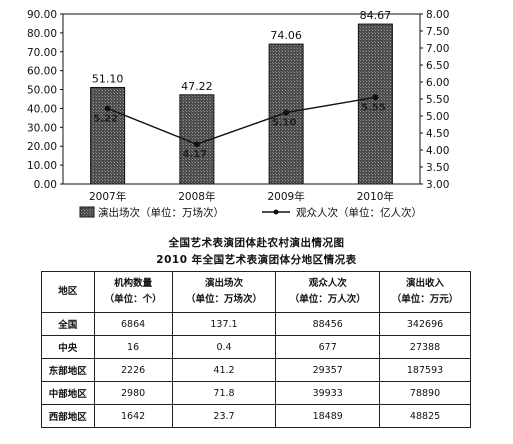 This screenshot has width=513, height=444. What do you see at coordinates (68, 416) in the screenshot?
I see `cell-region: 西部地区` at bounding box center [68, 416].